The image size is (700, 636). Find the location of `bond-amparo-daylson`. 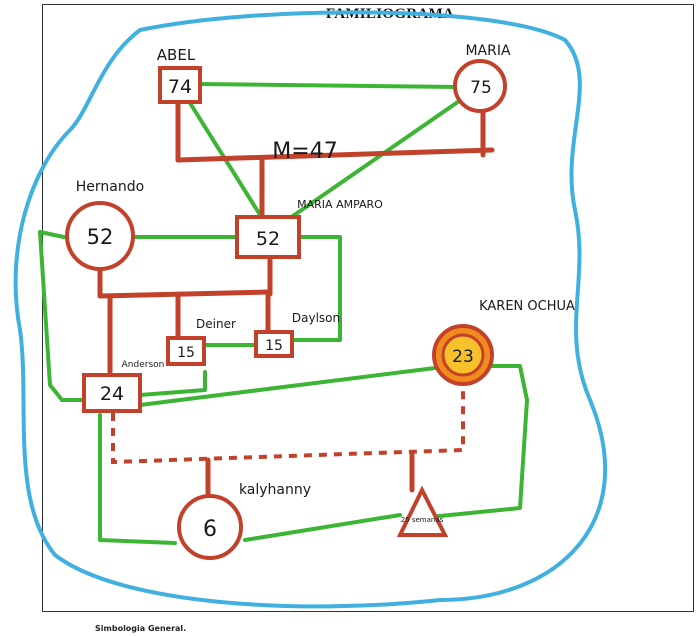

bond-amparo-daylson is located at coordinates (316, 288).